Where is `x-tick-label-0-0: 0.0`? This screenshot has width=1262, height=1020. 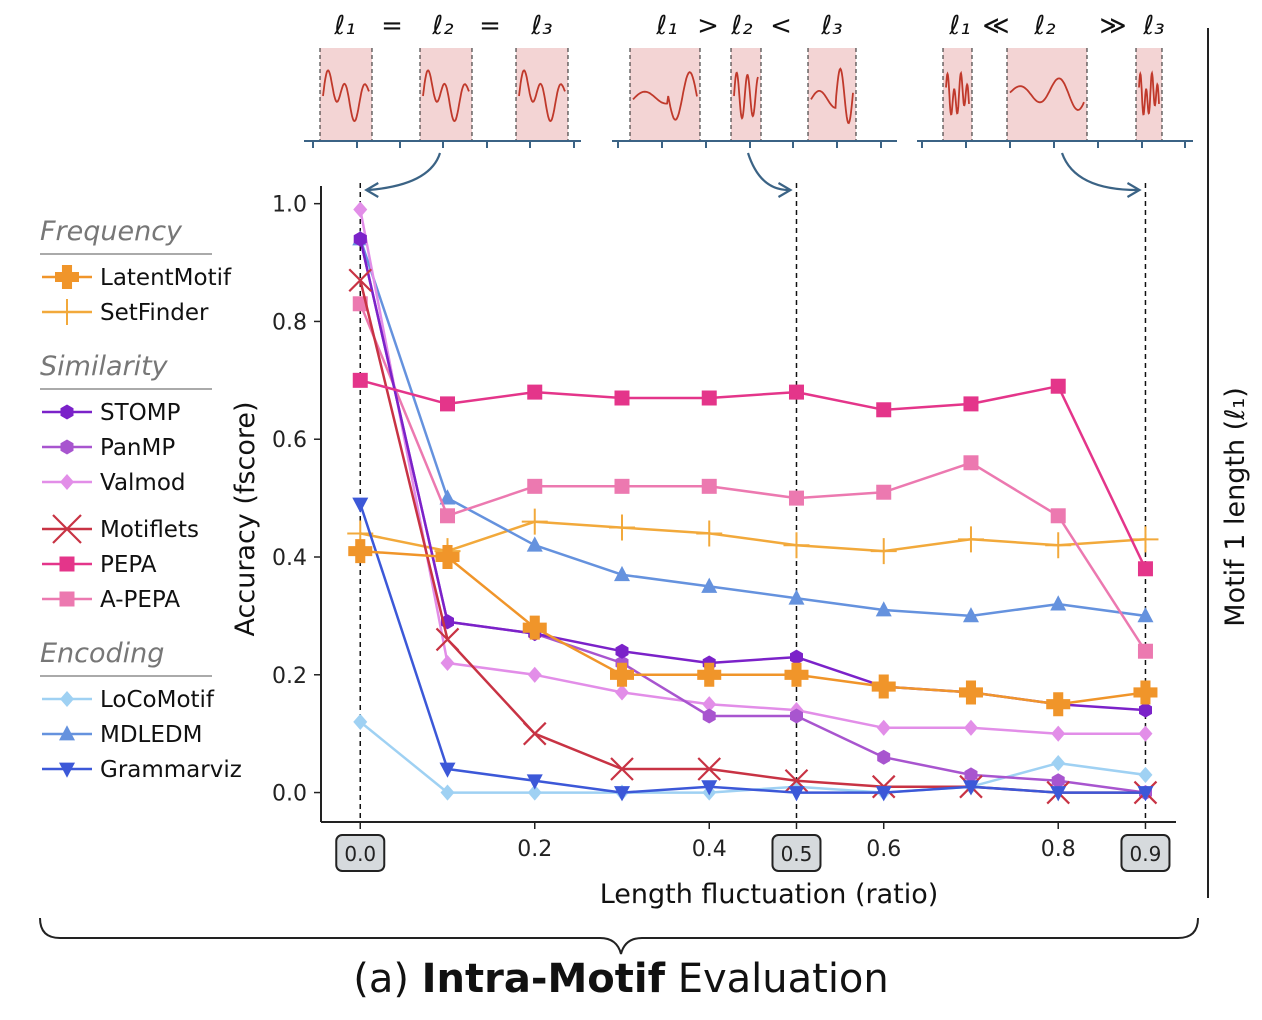 x-tick-label-0-0: 0.0 is located at coordinates (360, 854).